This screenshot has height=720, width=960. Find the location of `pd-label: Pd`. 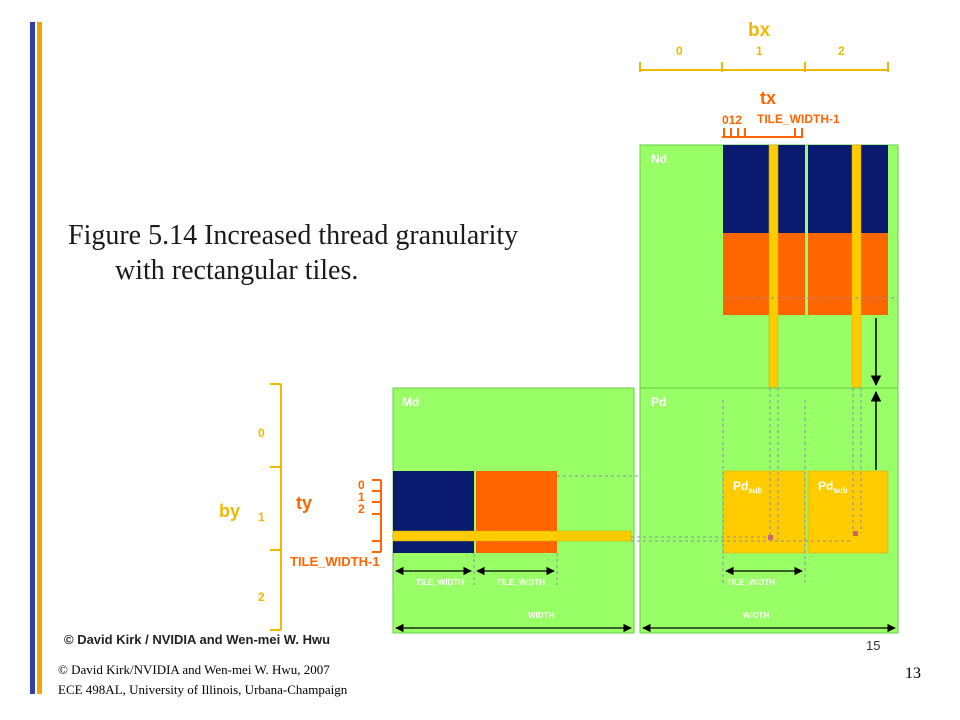

pd-label: Pd is located at coordinates (658, 402).